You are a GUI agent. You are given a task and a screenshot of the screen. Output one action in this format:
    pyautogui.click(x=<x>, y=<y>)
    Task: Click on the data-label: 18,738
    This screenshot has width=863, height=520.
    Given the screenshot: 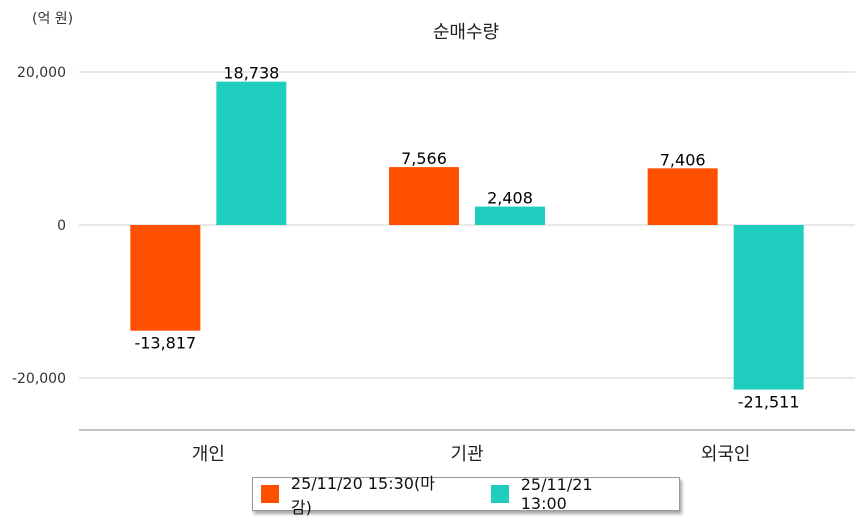 What is the action you would take?
    pyautogui.click(x=251, y=73)
    